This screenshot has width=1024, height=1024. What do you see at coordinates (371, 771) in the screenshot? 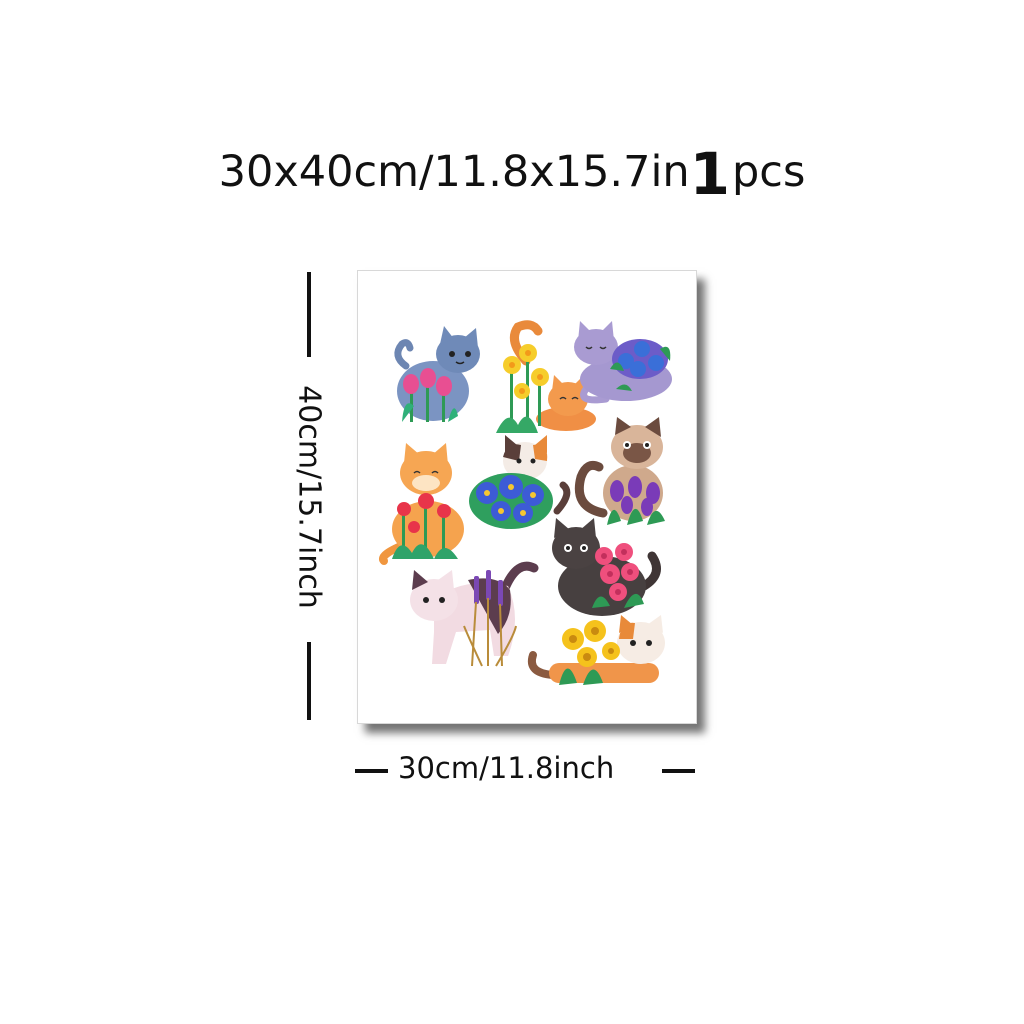
I see `width-bar-left` at bounding box center [371, 771].